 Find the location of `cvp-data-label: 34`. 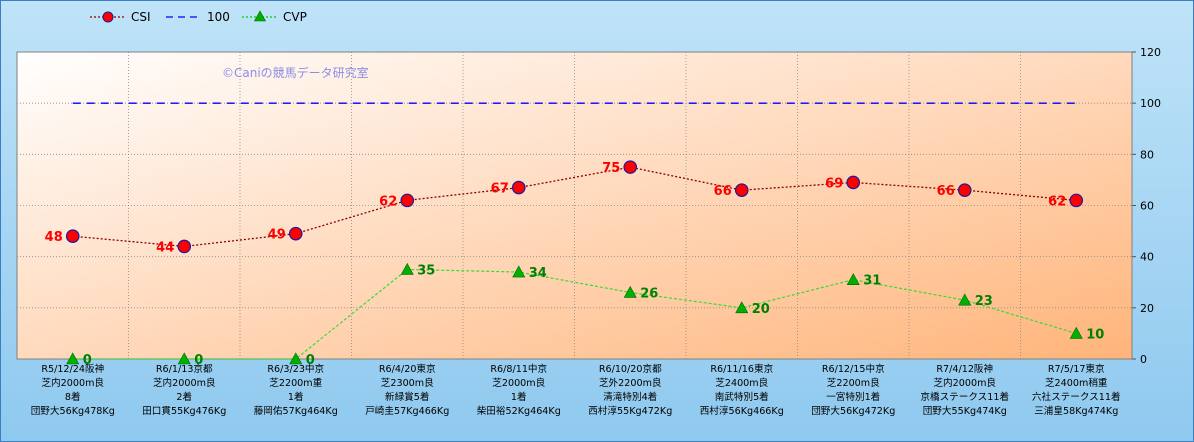

cvp-data-label: 34 is located at coordinates (538, 273).